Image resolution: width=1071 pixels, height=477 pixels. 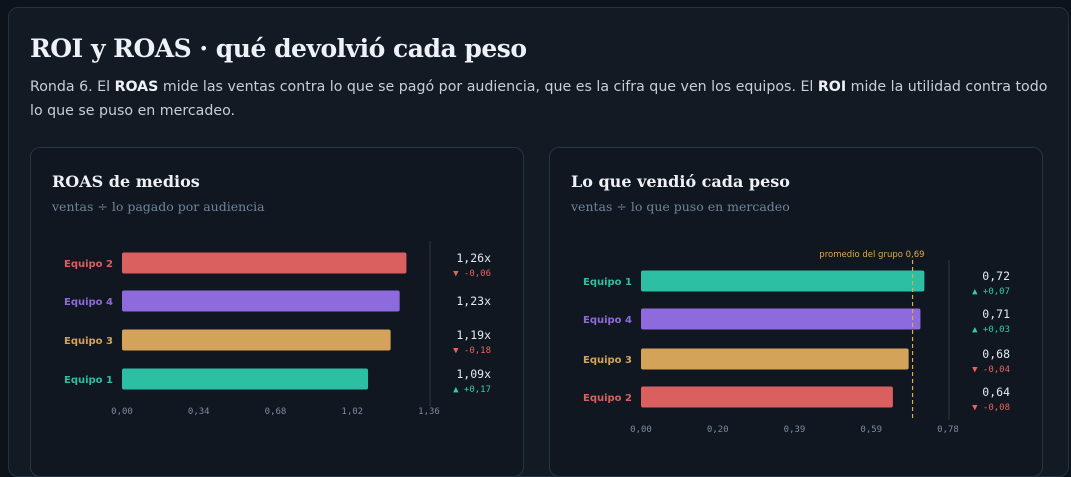 I want to click on x-tick-label: 1,36, so click(x=429, y=412).